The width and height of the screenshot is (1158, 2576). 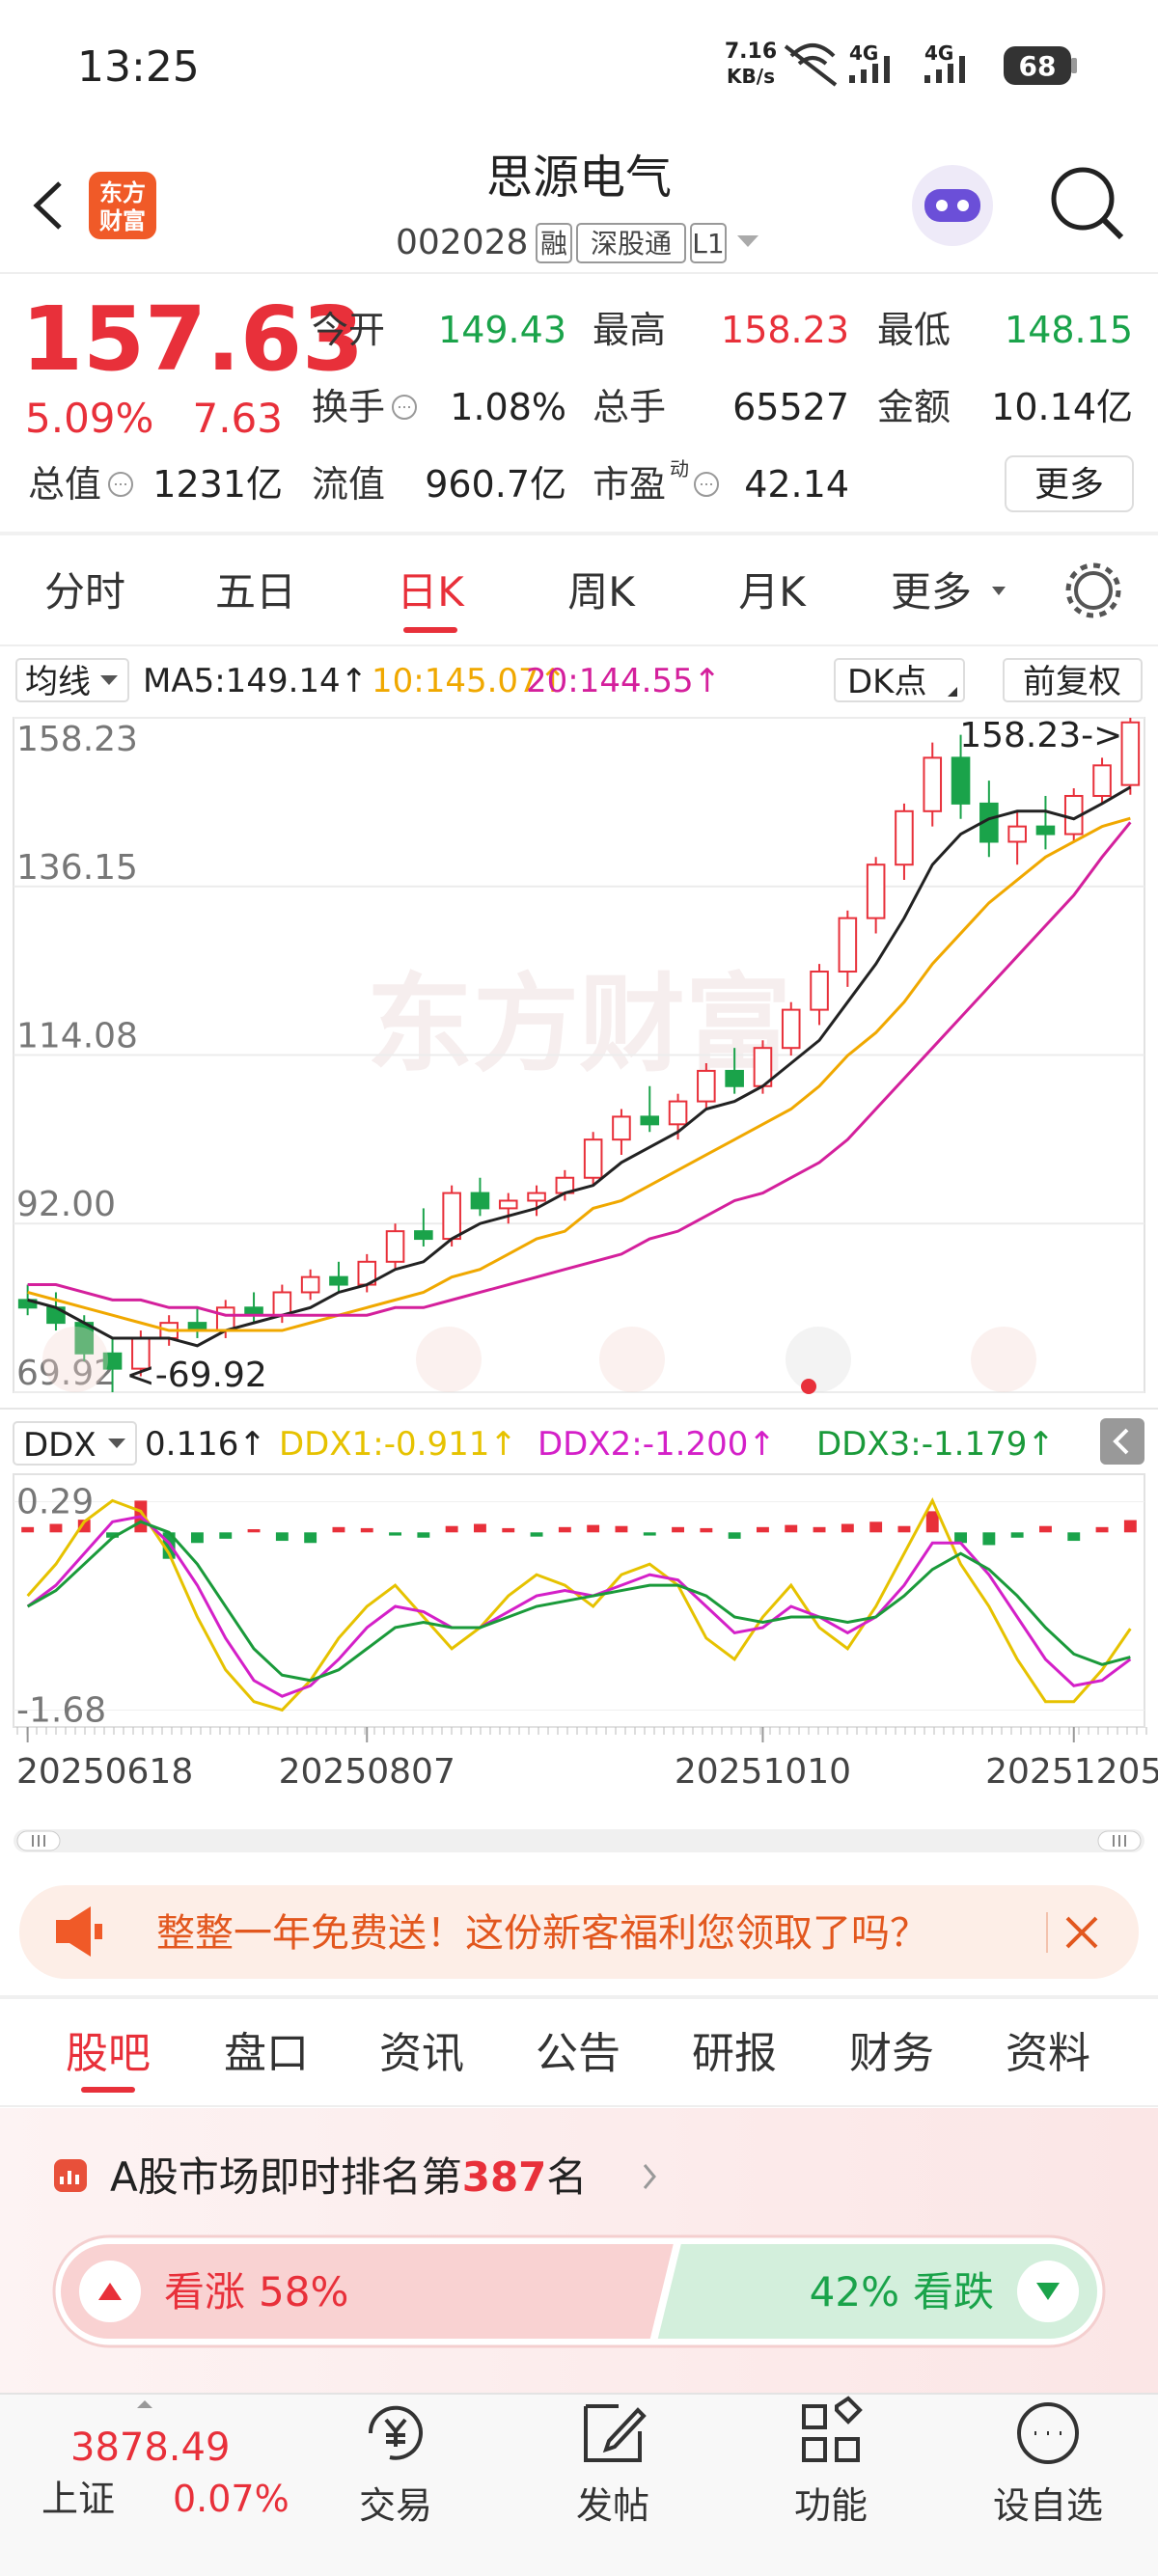 What do you see at coordinates (649, 2176) in the screenshot?
I see `rank-arrow` at bounding box center [649, 2176].